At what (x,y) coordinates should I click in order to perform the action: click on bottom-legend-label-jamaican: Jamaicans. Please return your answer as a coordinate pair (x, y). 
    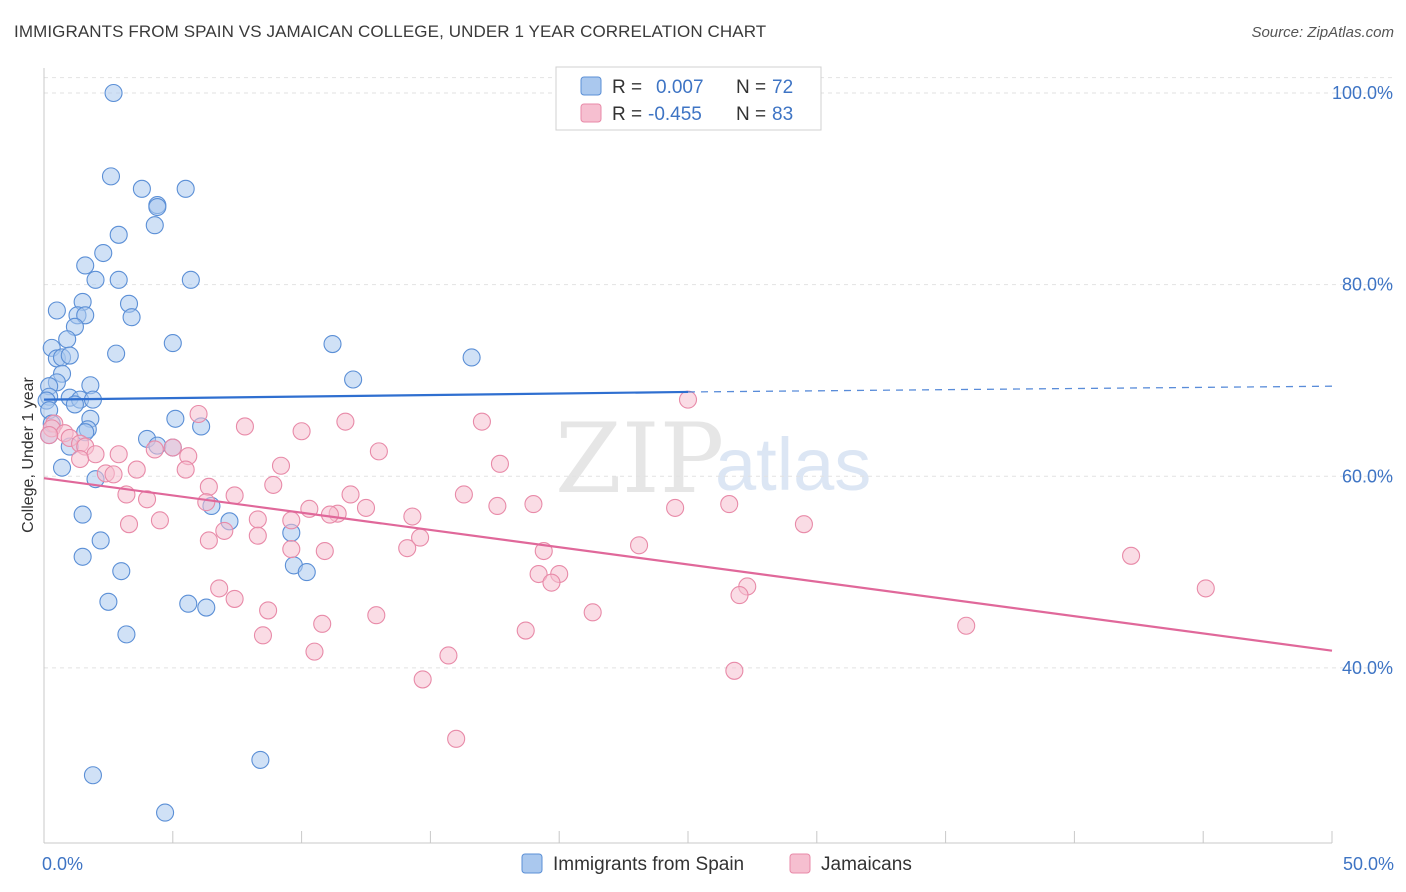
    Looking at the image, I should click on (866, 864).